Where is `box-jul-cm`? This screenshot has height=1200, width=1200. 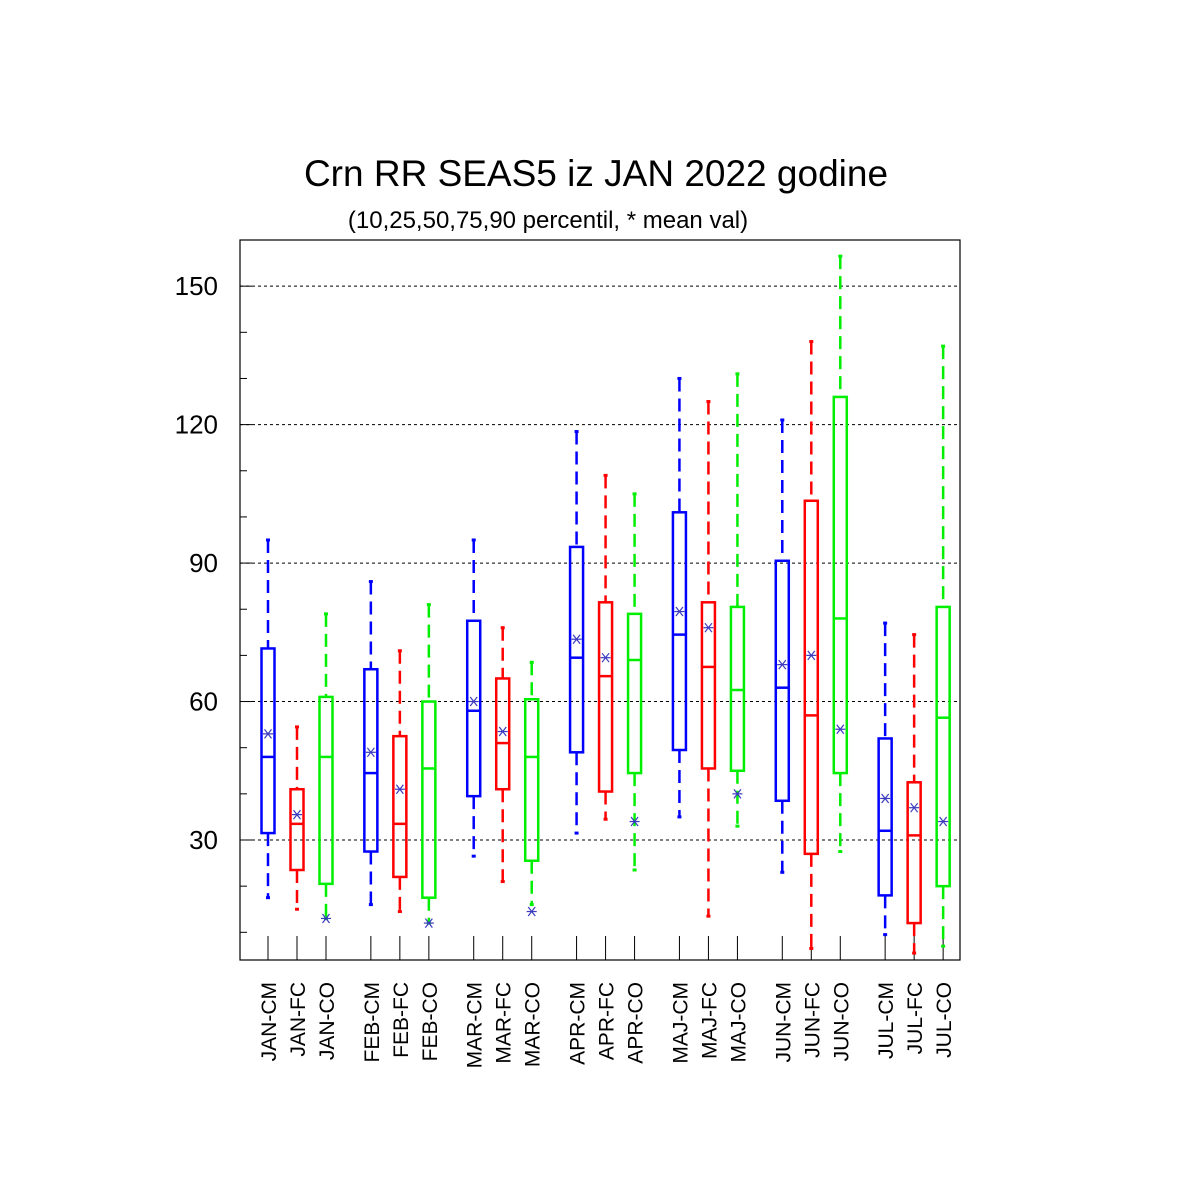 box-jul-cm is located at coordinates (885, 779).